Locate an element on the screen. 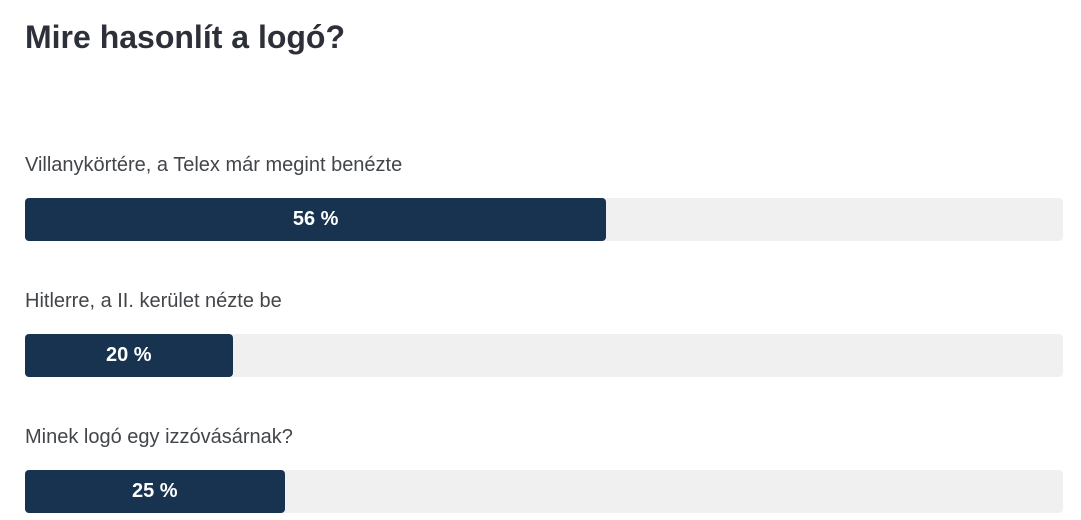 This screenshot has height=520, width=1081. bar-value: 25 % is located at coordinates (154, 491).